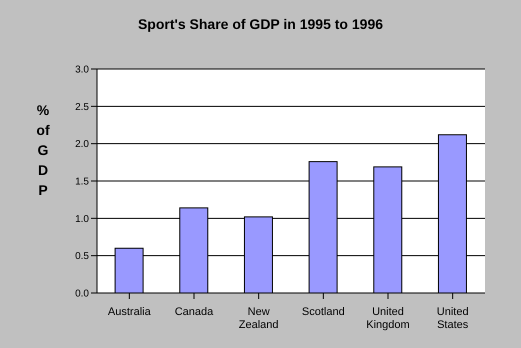 The width and height of the screenshot is (521, 348). I want to click on x-tick-label: Canada, so click(194, 312).